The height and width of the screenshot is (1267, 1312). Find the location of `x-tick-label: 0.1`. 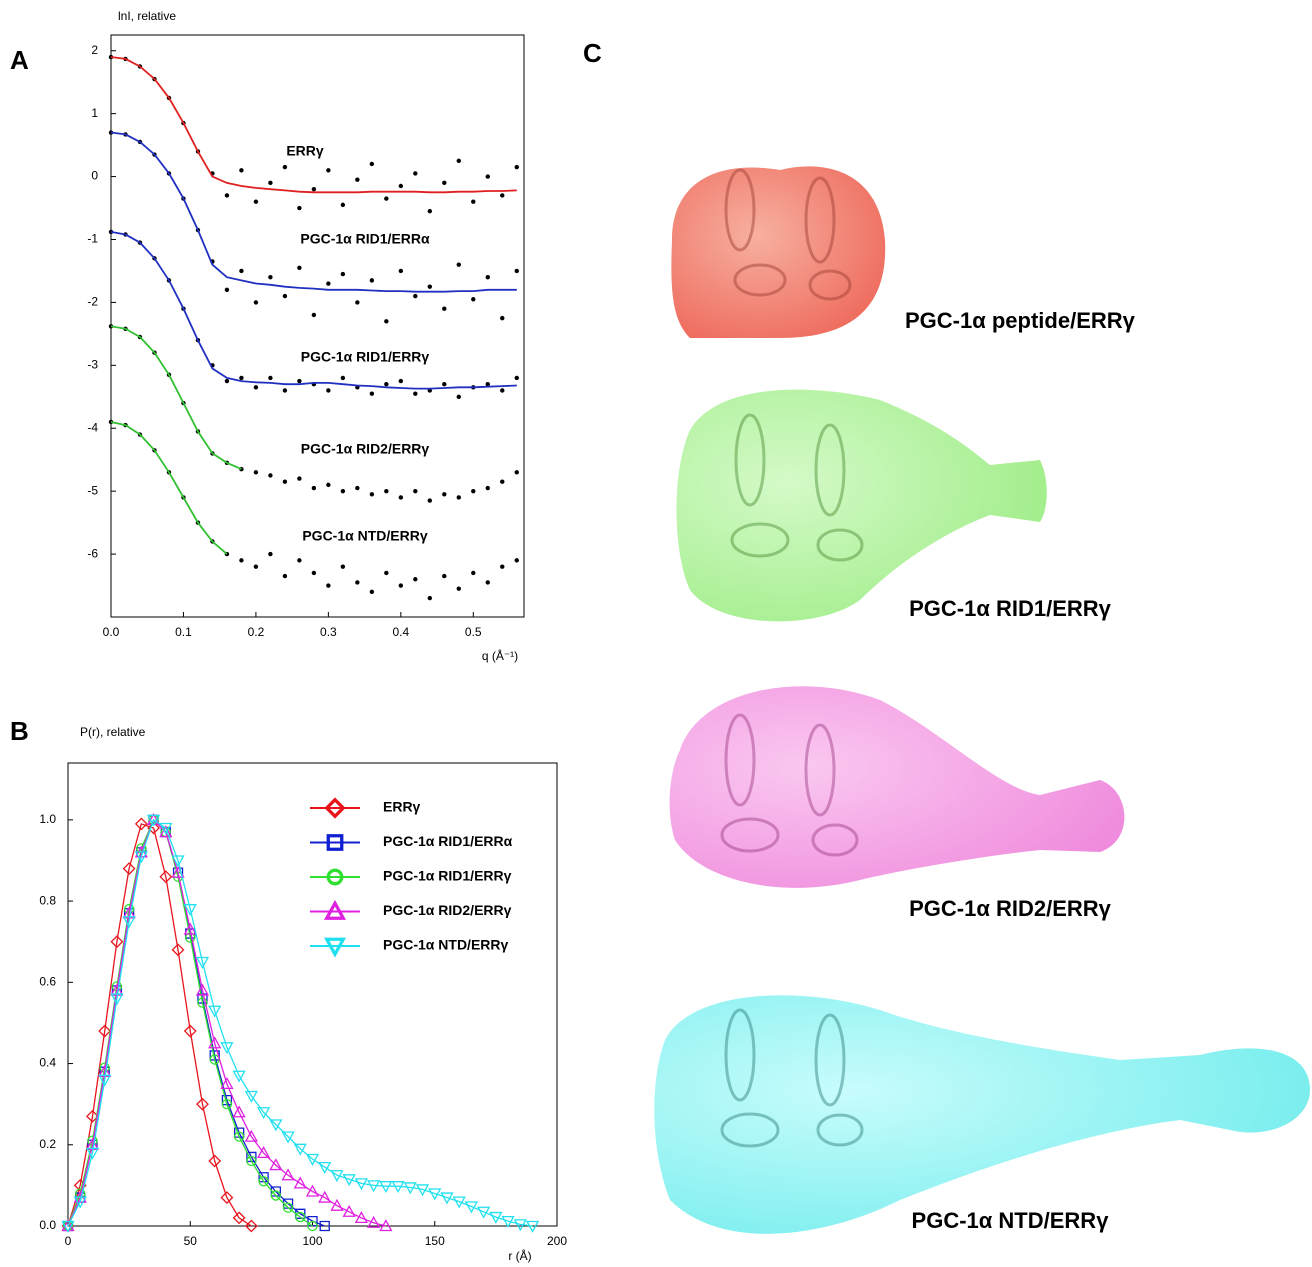

x-tick-label: 0.1 is located at coordinates (183, 632).